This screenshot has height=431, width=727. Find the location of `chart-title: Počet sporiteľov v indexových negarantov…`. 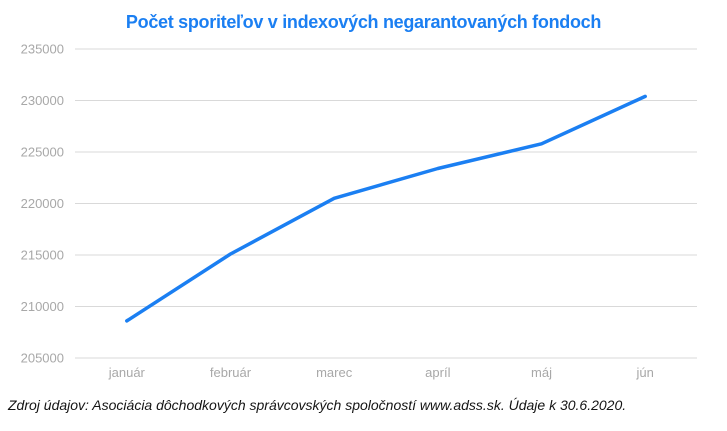

chart-title: Počet sporiteľov v indexových negarantov… is located at coordinates (363, 22).